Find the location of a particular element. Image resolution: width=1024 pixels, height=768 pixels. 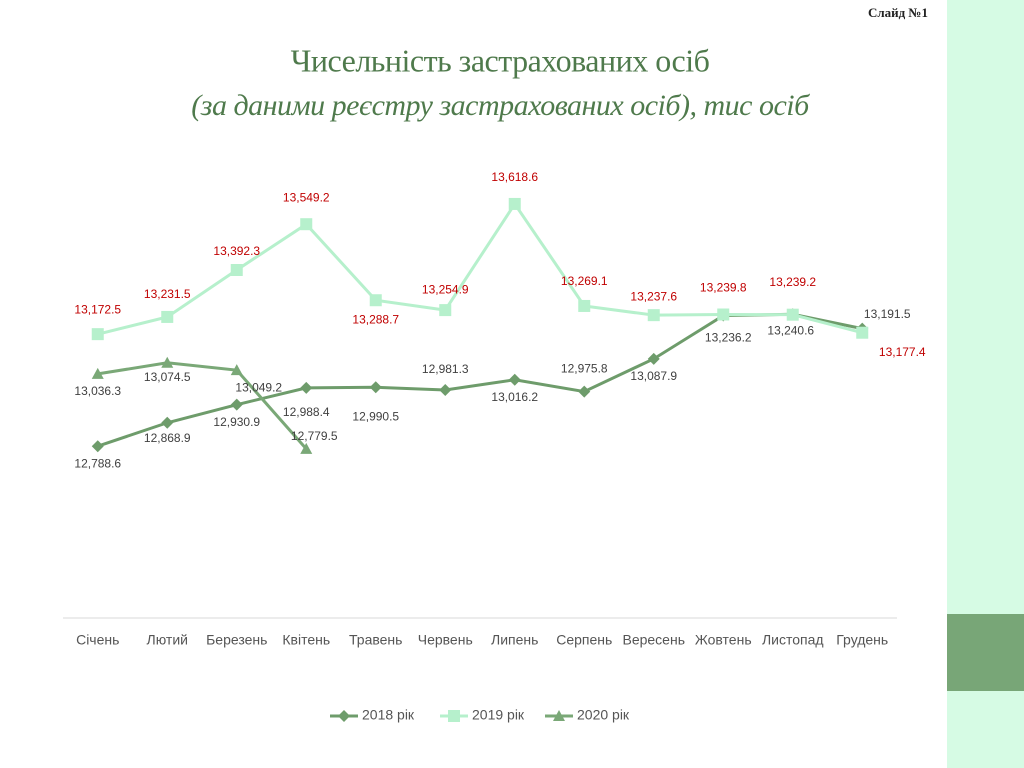

data-label: 13,239.2 is located at coordinates (792, 282).